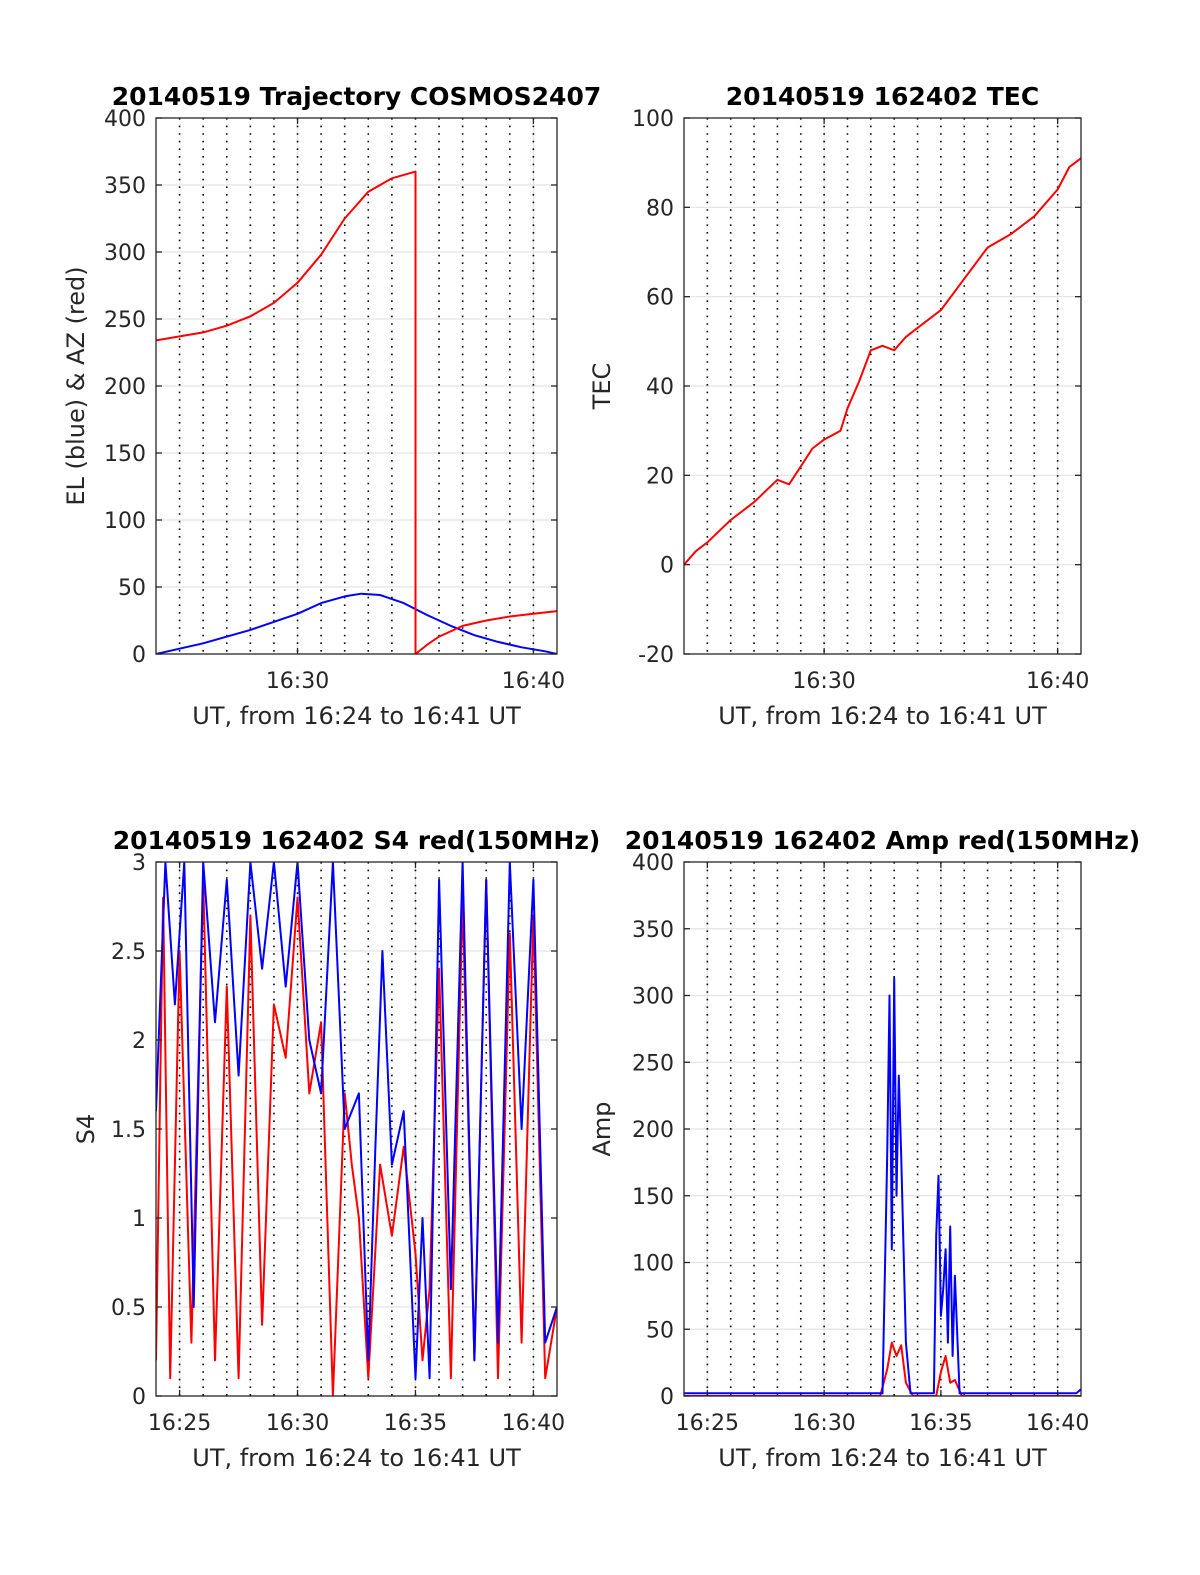 The height and width of the screenshot is (1575, 1200). Describe the element at coordinates (86, 1129) in the screenshot. I see `y-axis-label: S4` at that location.